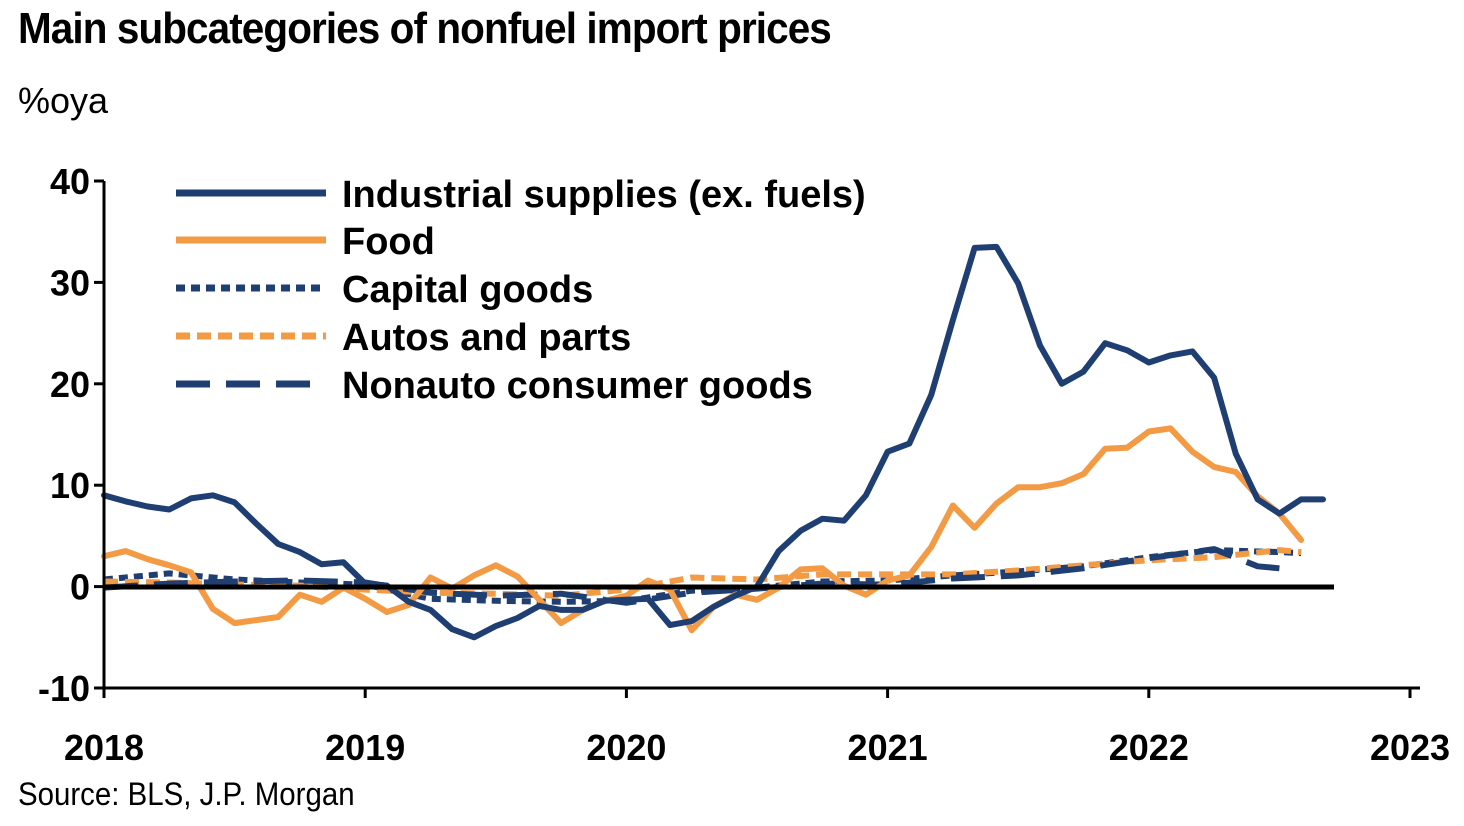  I want to click on y-axis-ticks: -10 0 10 20 30 40, so click(64, 435).